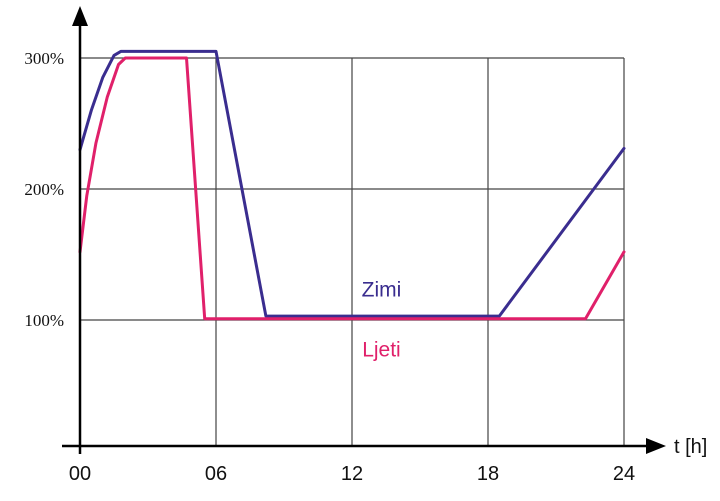 The height and width of the screenshot is (501, 720). What do you see at coordinates (690, 447) in the screenshot?
I see `x-axis-label: t [h]` at bounding box center [690, 447].